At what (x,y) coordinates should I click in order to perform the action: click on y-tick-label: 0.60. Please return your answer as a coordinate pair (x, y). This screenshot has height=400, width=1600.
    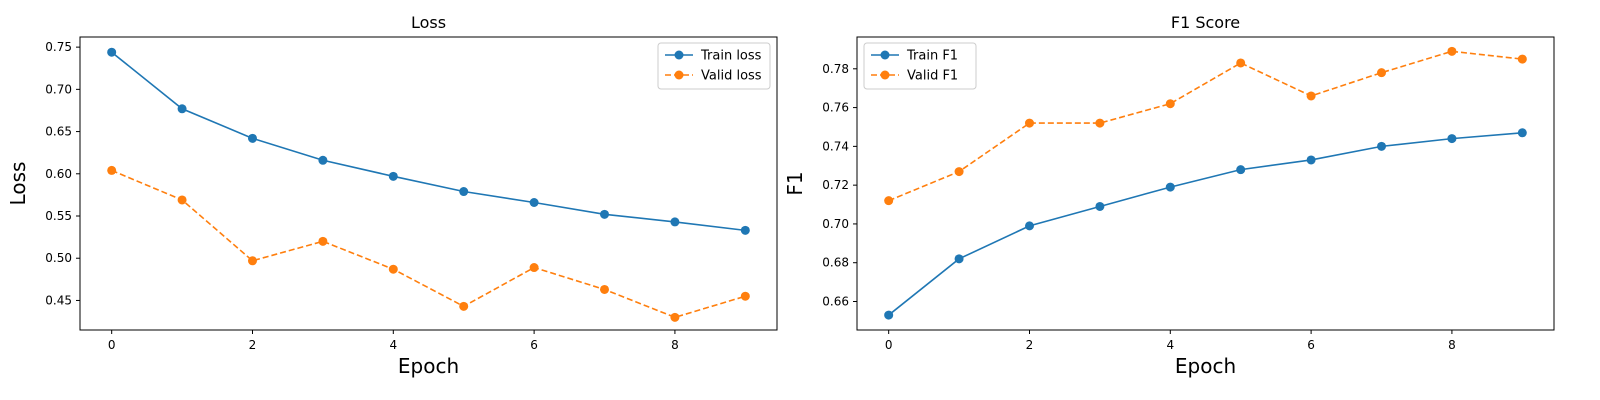
    Looking at the image, I should click on (58, 174).